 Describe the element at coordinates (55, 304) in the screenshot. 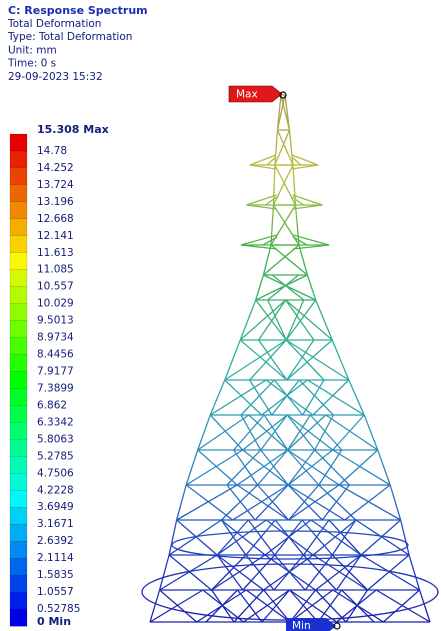

I see `legend-label: 10.029` at that location.